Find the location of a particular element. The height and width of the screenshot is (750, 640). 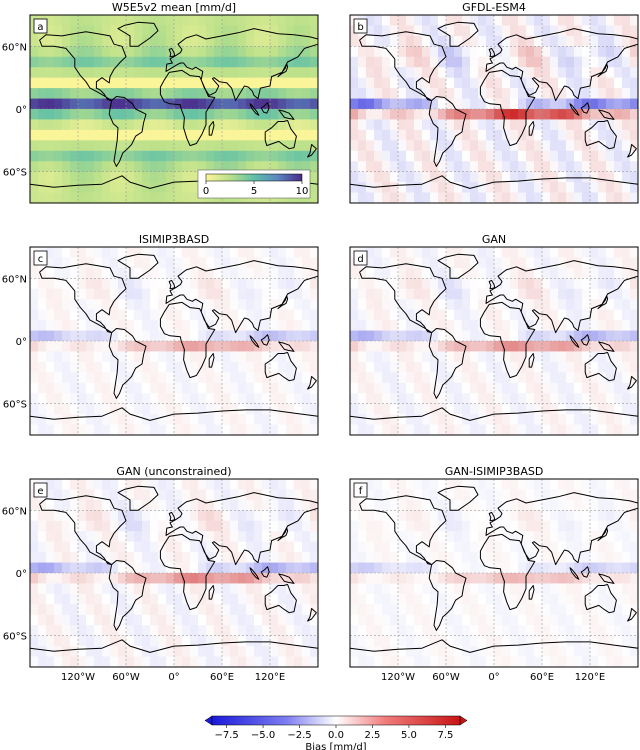

lat-tick-label: 60°N is located at coordinates (14, 511).